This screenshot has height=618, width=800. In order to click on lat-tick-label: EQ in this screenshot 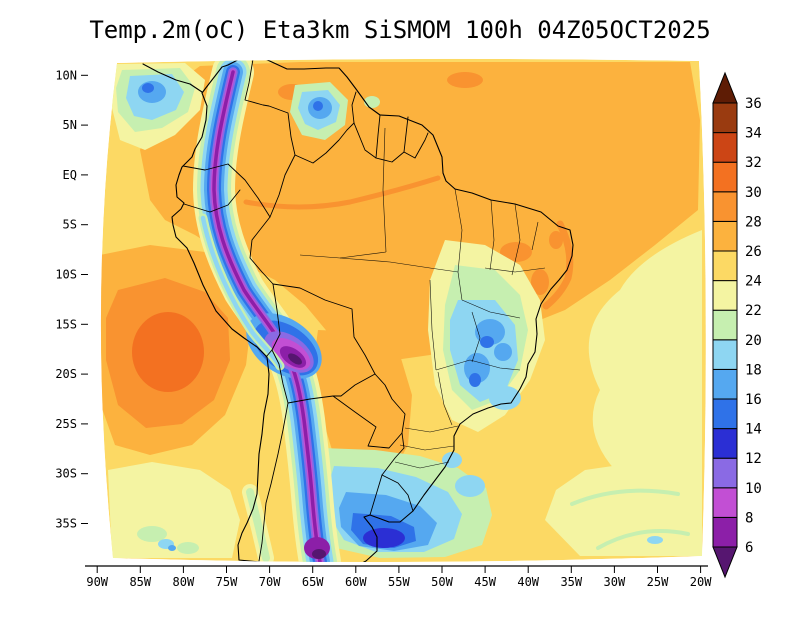, I will do `click(70, 175)`.